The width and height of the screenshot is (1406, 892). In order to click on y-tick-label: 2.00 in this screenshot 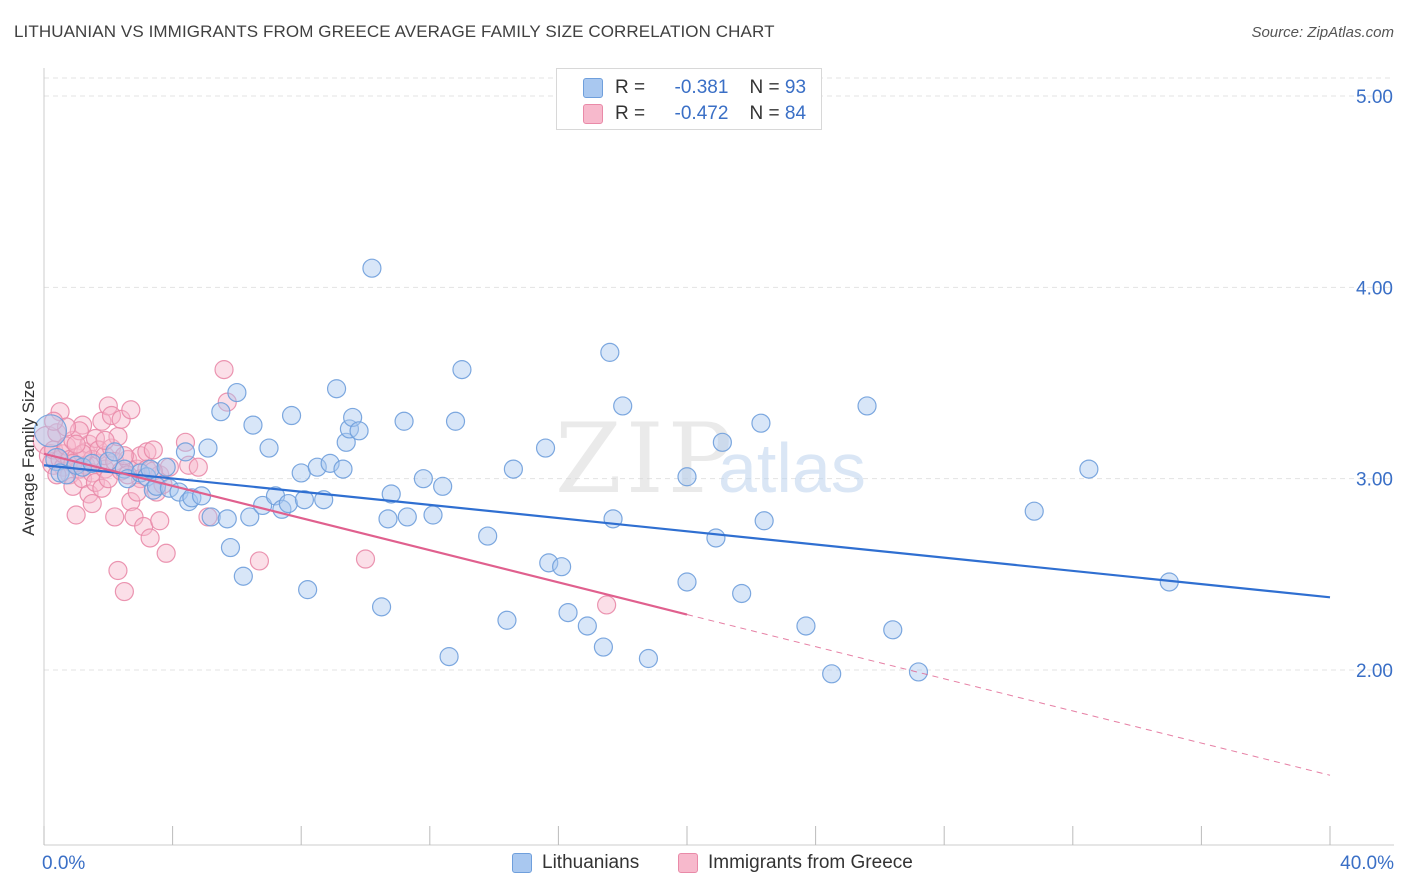, I will do `click(1374, 671)`.